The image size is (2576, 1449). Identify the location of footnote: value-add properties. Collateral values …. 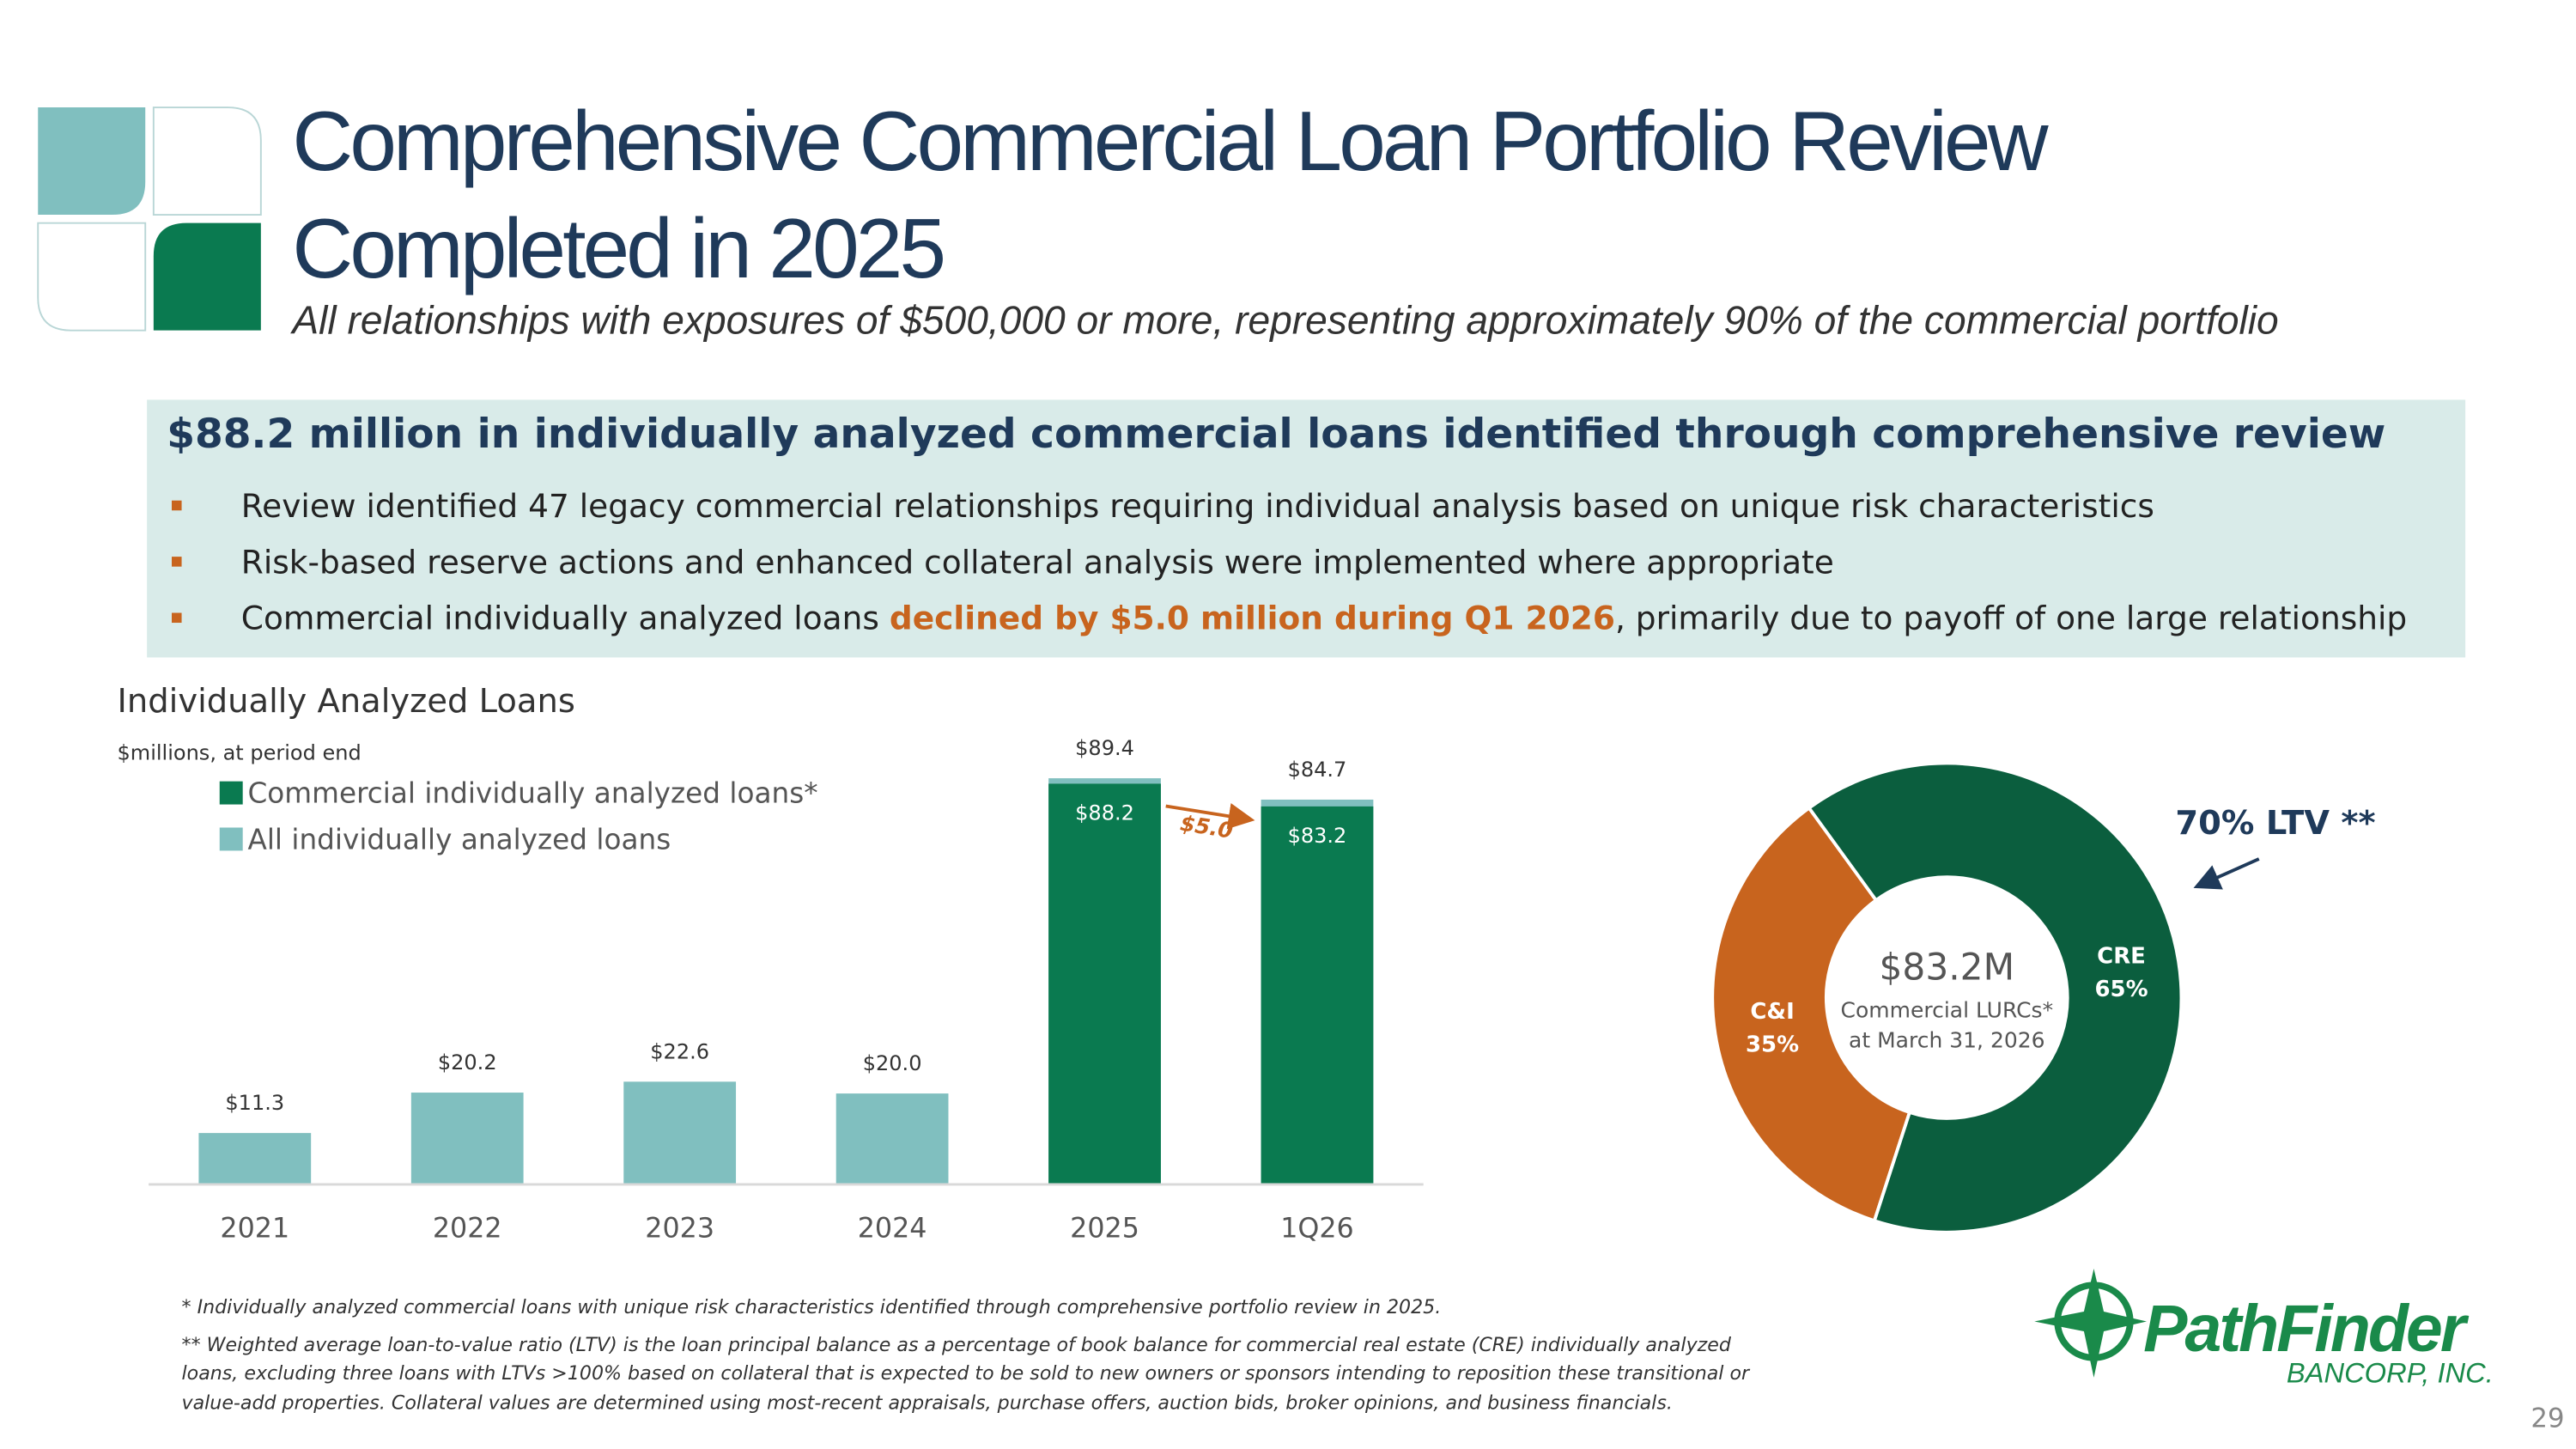
(928, 1402).